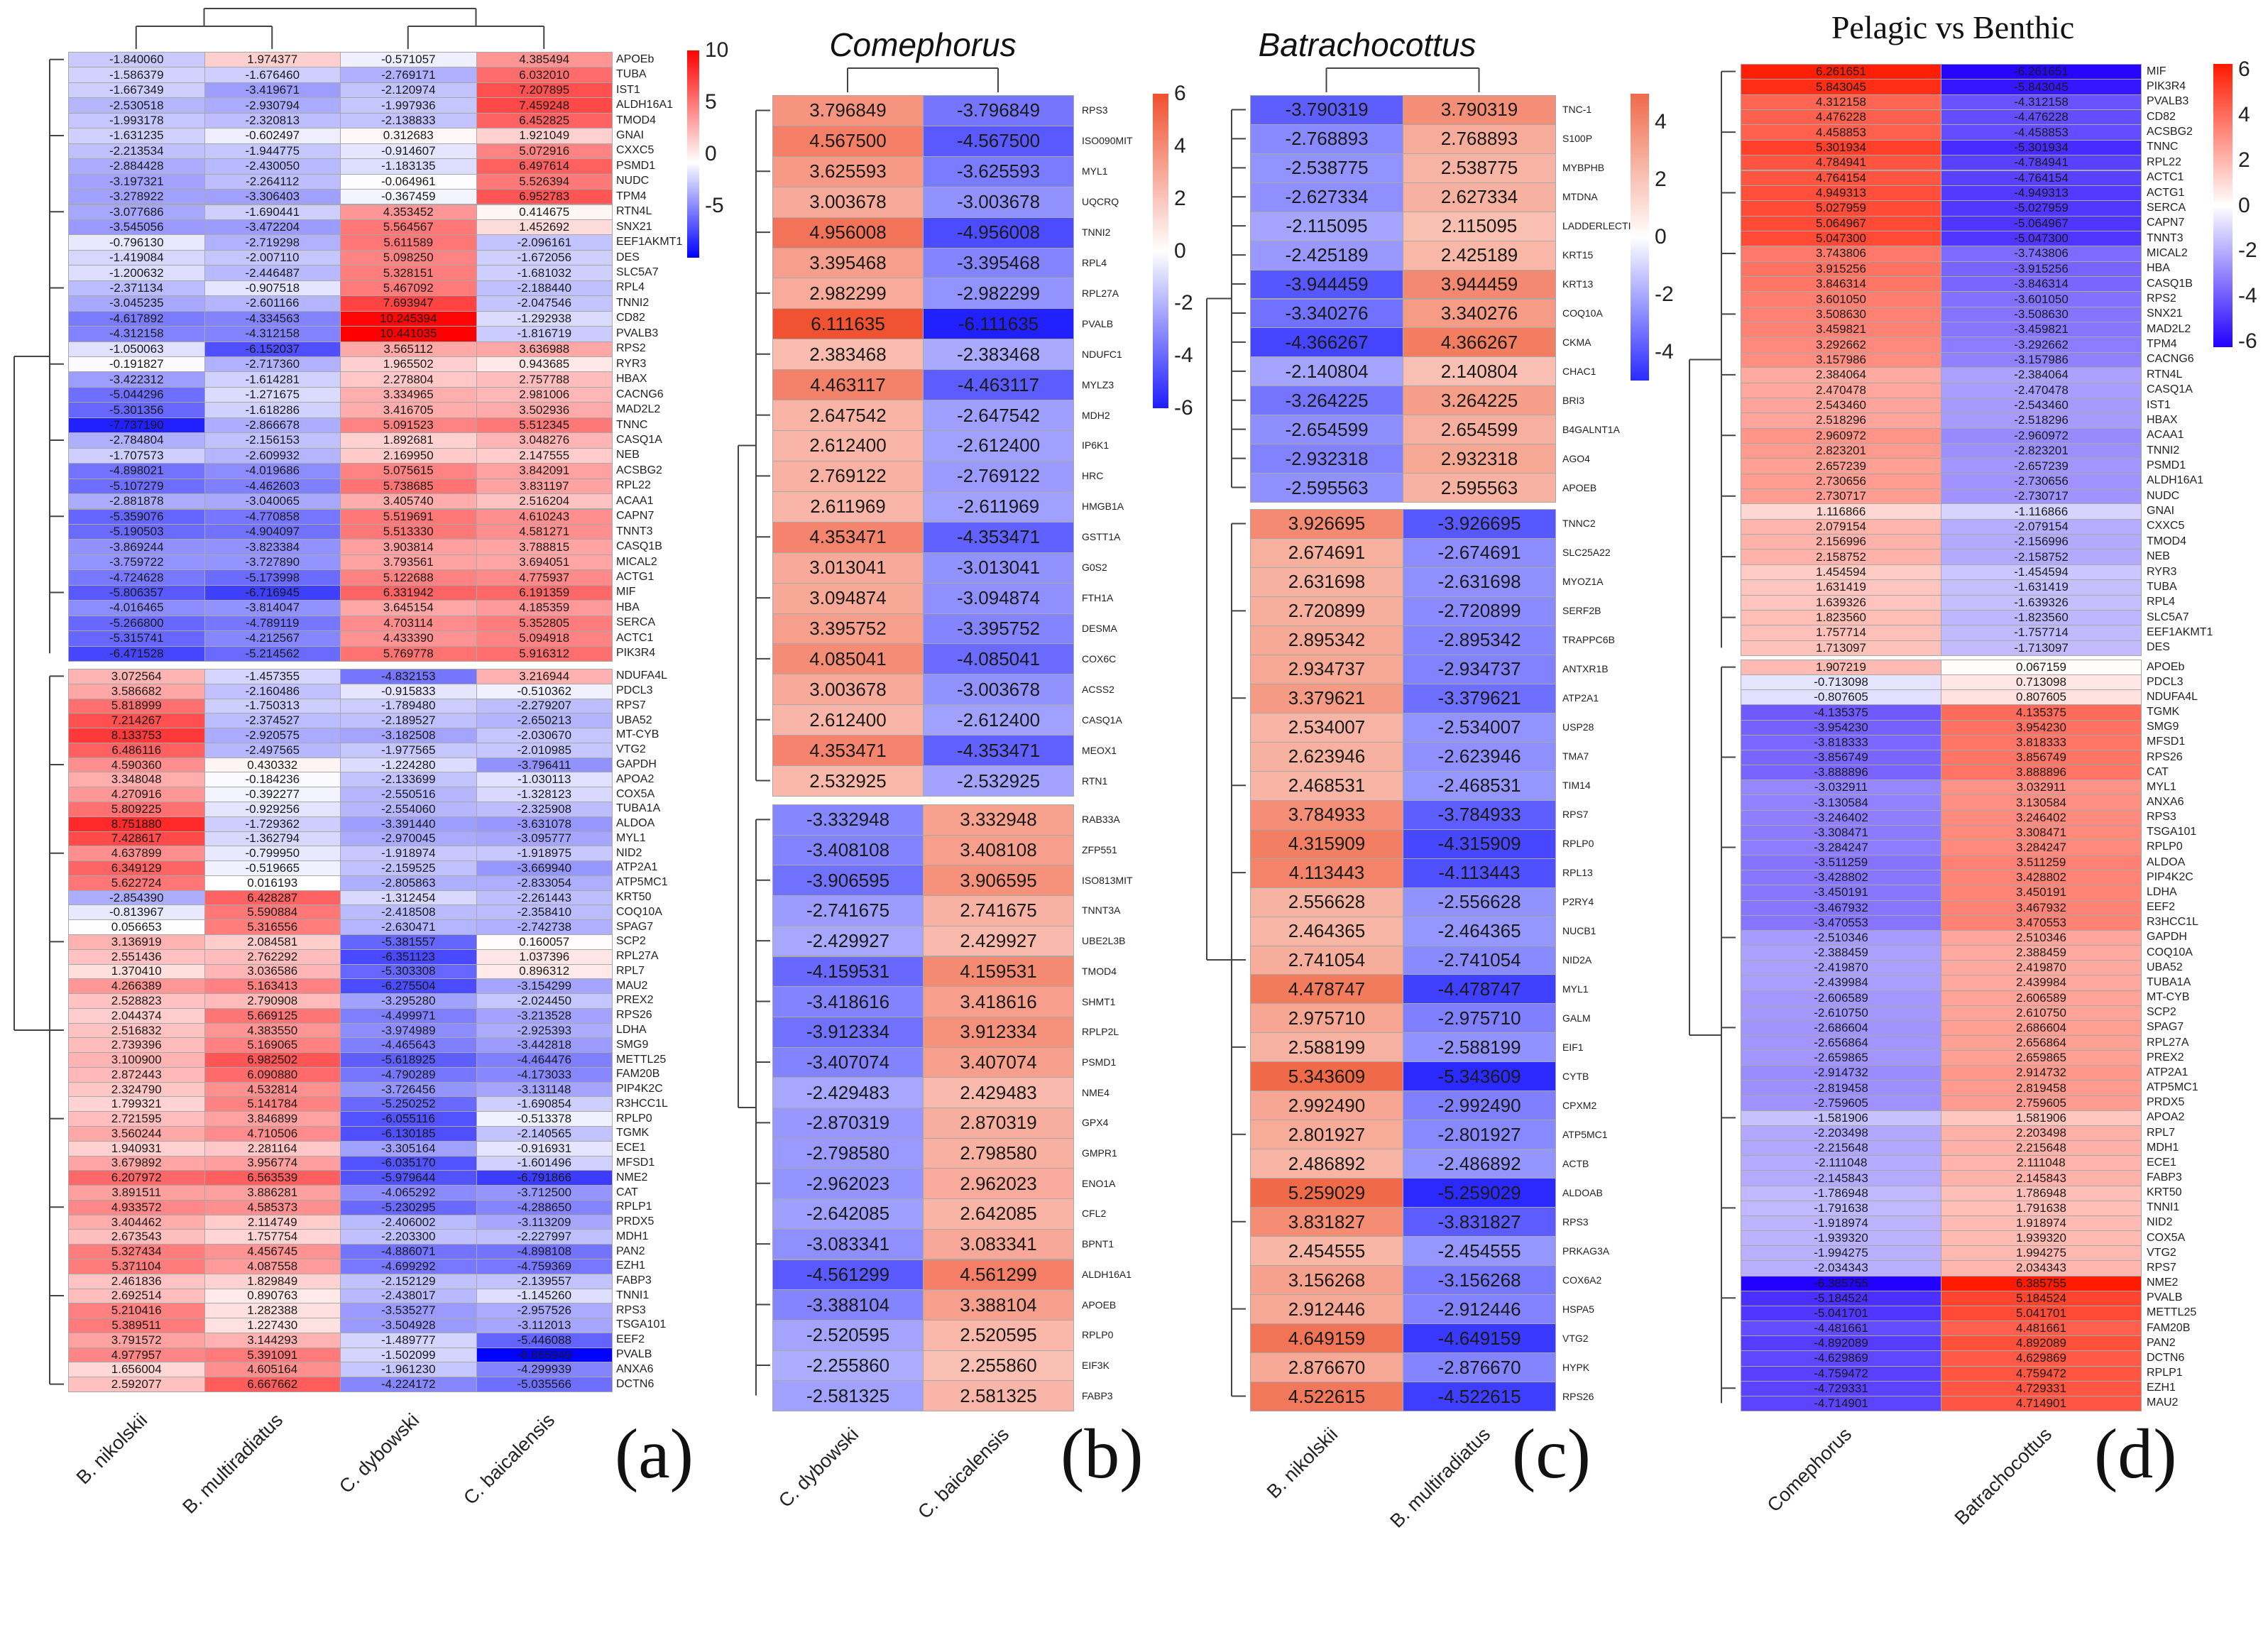  Describe the element at coordinates (409, 750) in the screenshot. I see `heatmap-cell: -1.977565` at that location.